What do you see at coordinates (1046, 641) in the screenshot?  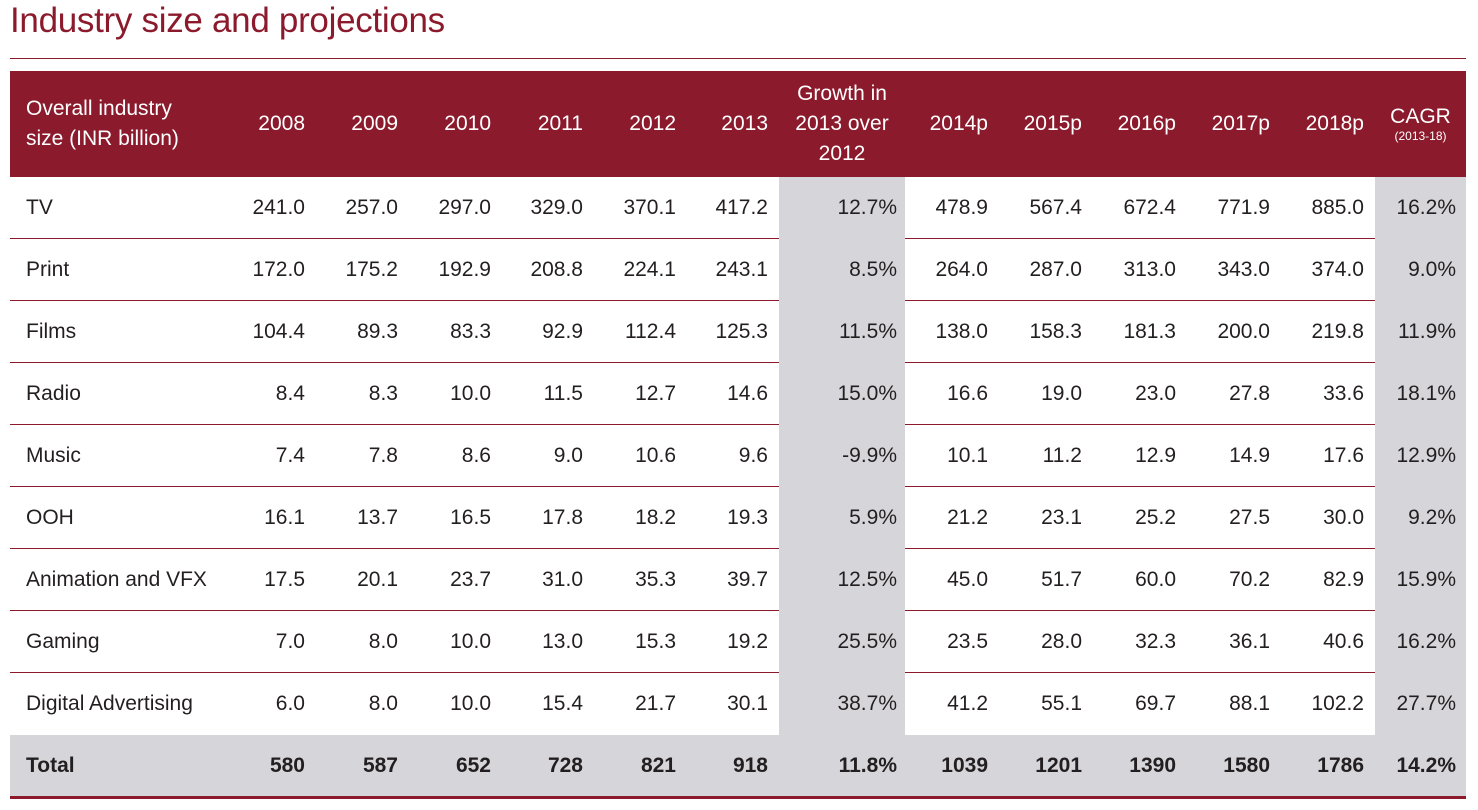 I see `cell-projection-value: 28.0` at bounding box center [1046, 641].